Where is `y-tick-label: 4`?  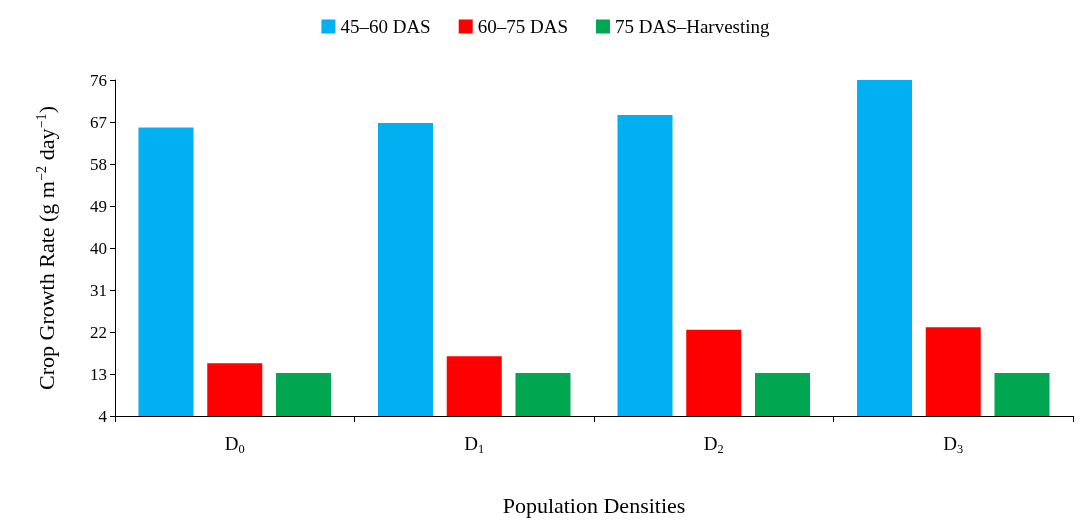 y-tick-label: 4 is located at coordinates (103, 416).